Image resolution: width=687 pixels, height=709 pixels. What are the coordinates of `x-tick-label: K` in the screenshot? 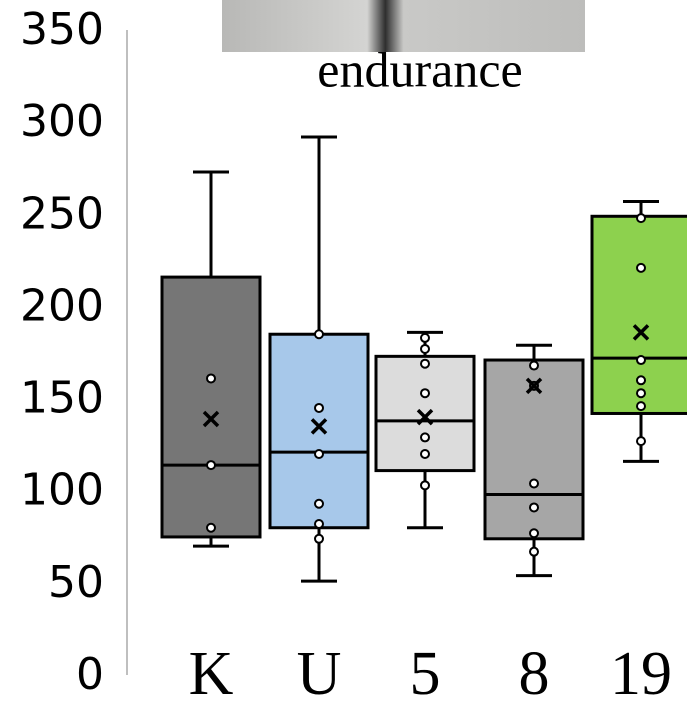 It's located at (211, 674).